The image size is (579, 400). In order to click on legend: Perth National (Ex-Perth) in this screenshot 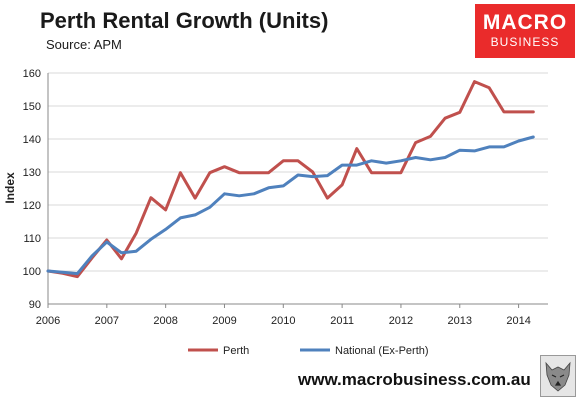, I will do `click(308, 351)`.